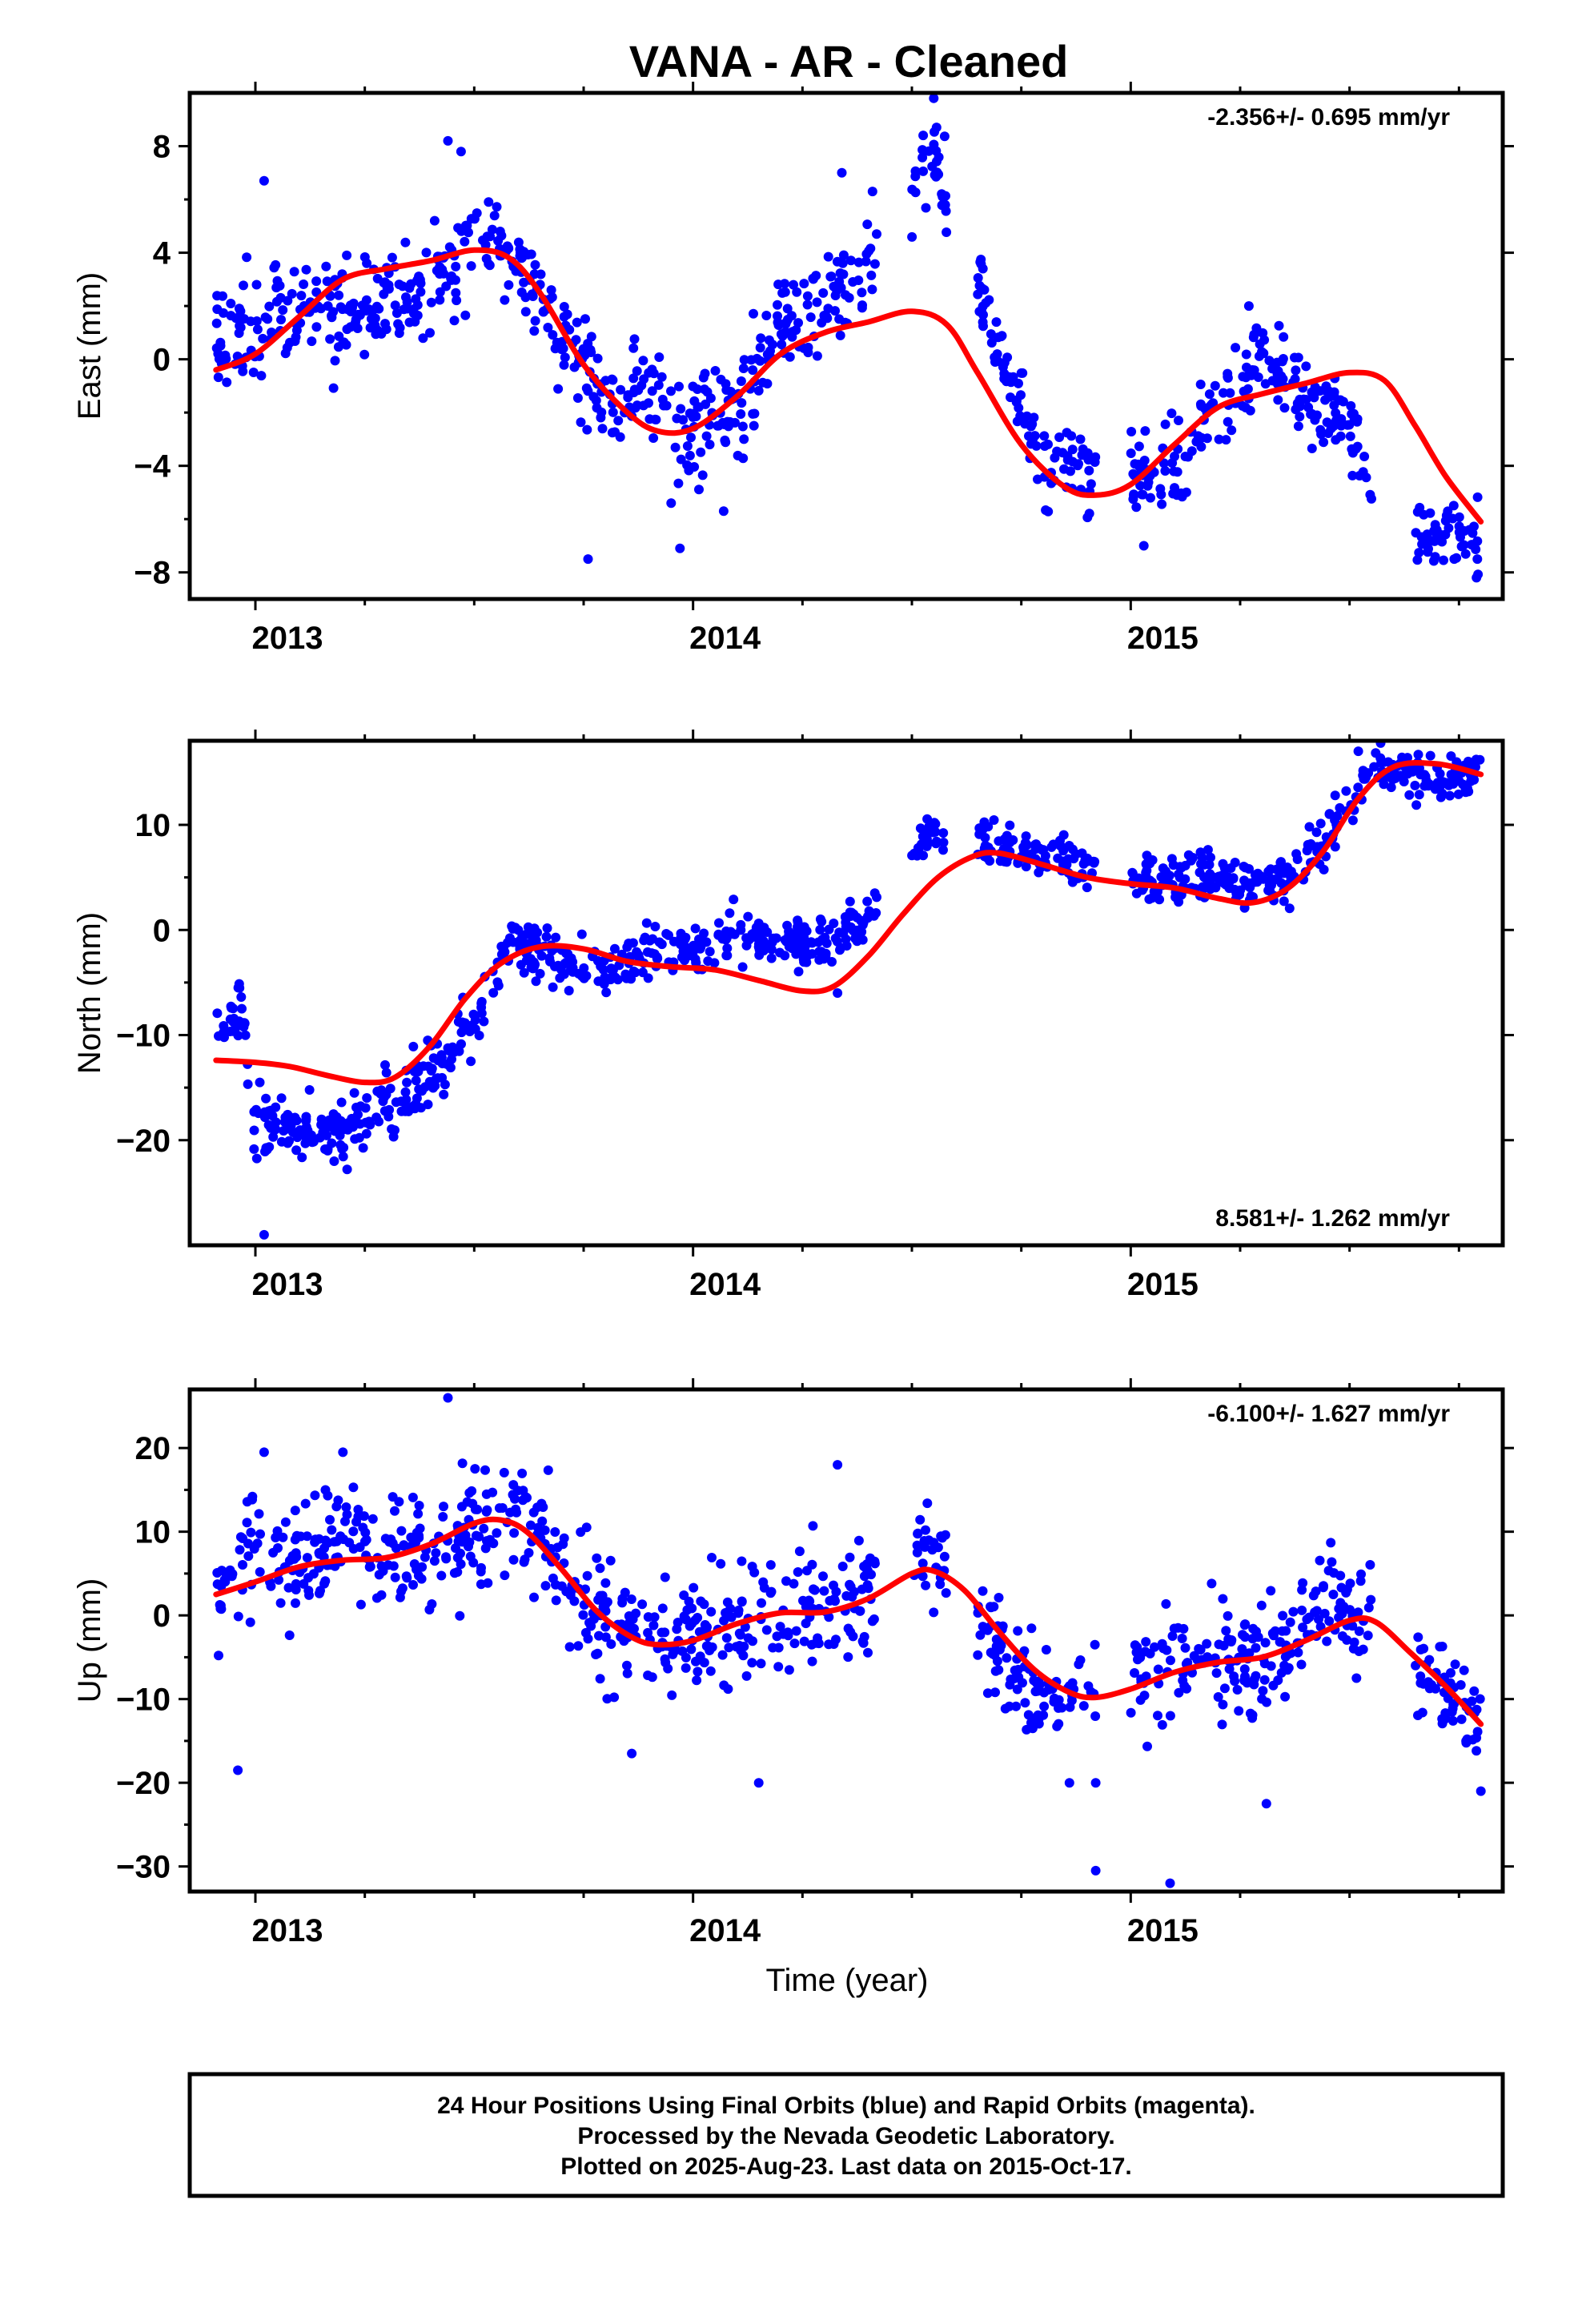 This screenshot has height=2324, width=1582. I want to click on north-model-curve, so click(848, 923).